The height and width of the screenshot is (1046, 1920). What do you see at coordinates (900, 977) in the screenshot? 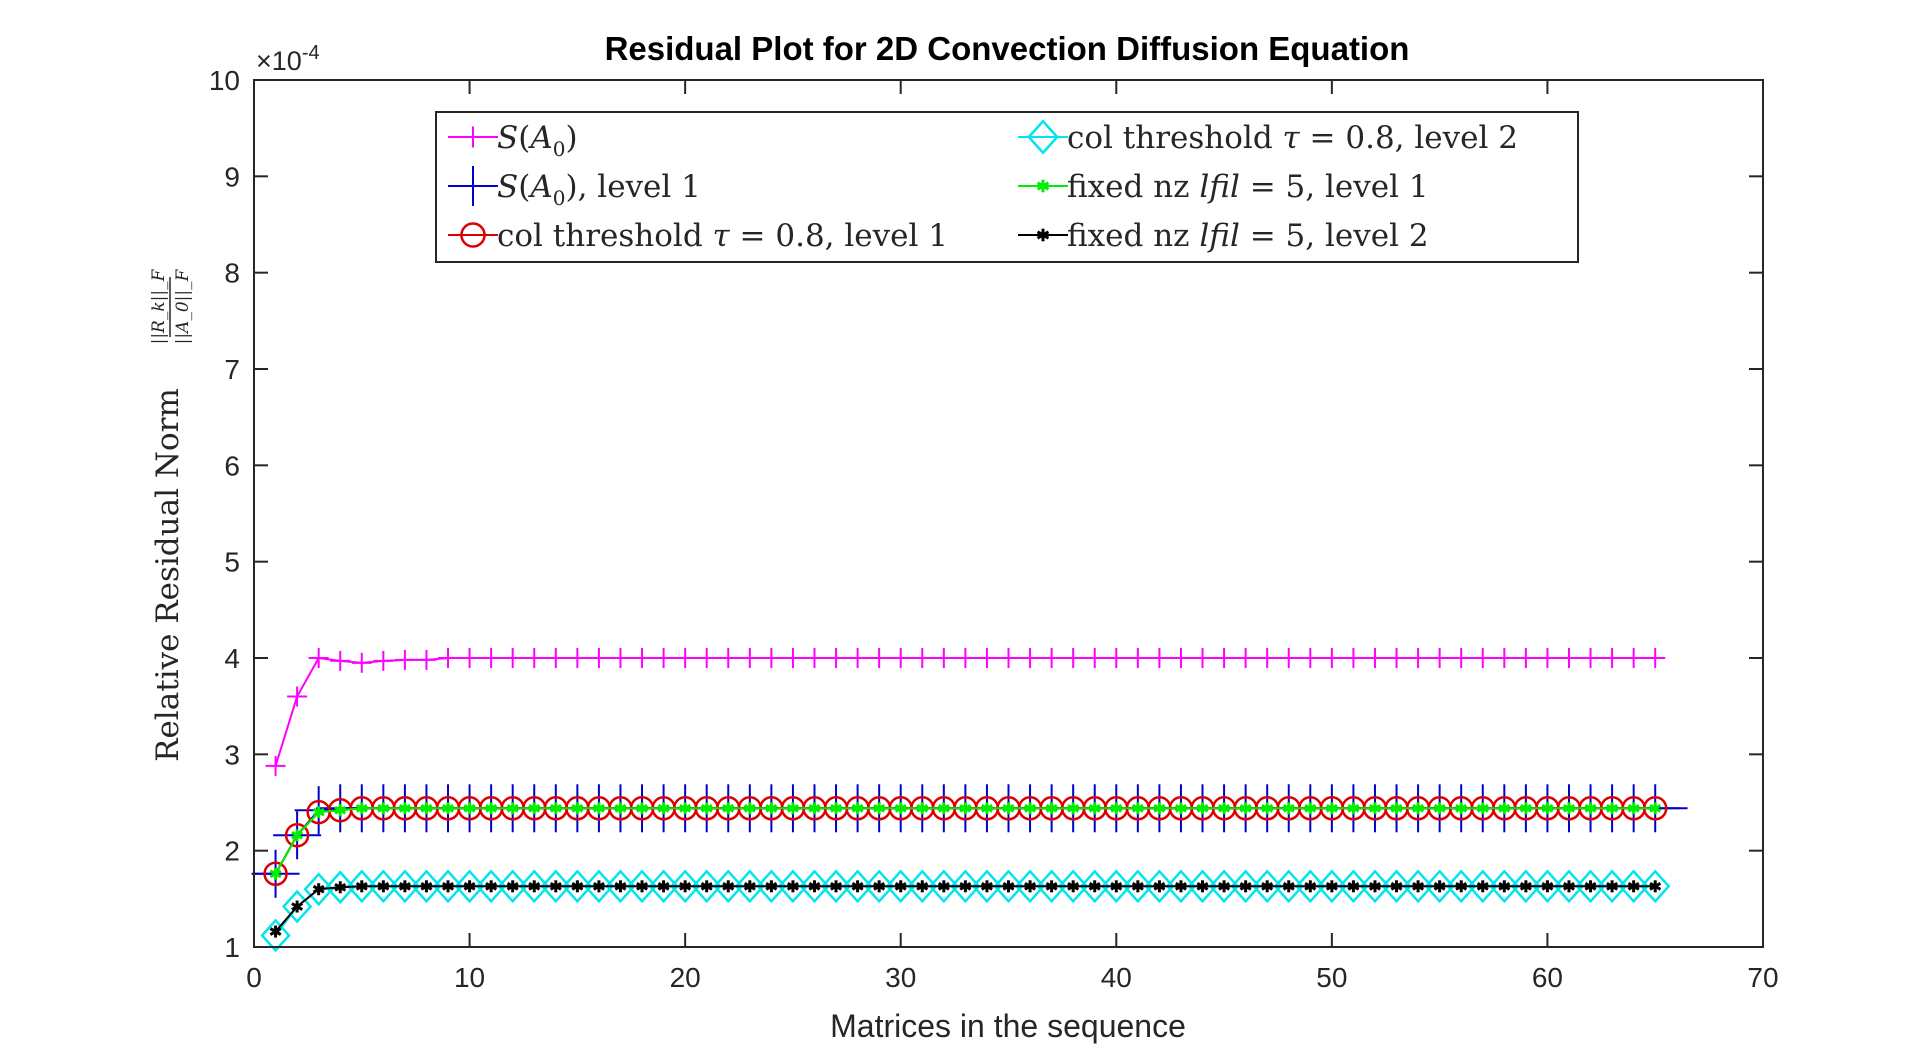
I see `x-tick-label: 30` at bounding box center [900, 977].